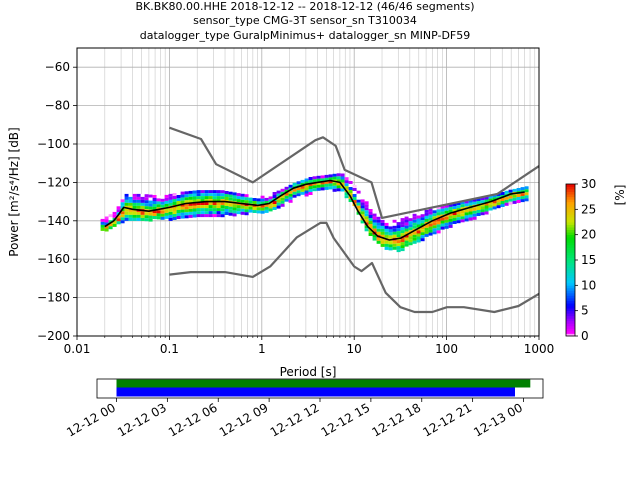 The height and width of the screenshot is (480, 640). I want to click on low-noise-model-line, so click(354, 267).